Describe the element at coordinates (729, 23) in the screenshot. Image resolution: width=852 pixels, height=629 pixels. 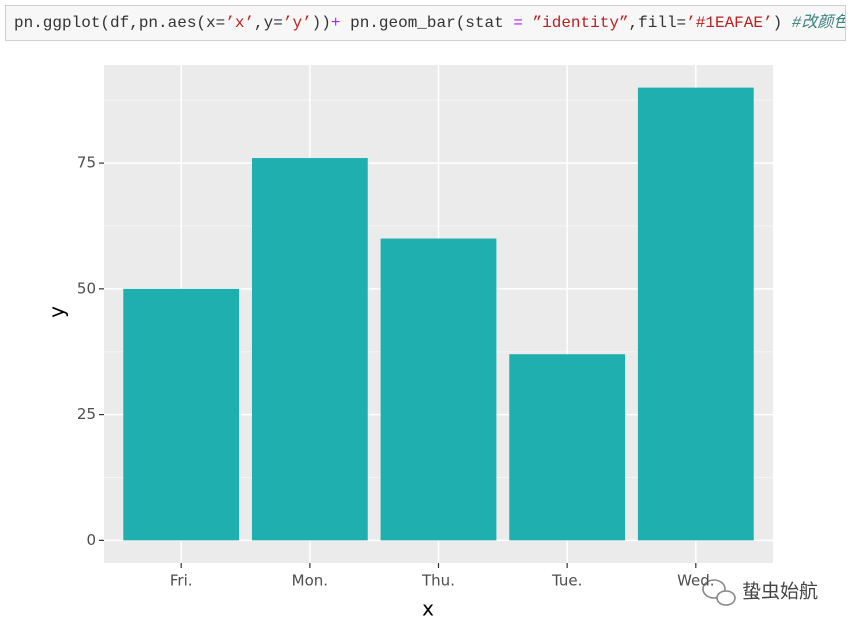
I see `code-token: ’#1EAFAE’` at that location.